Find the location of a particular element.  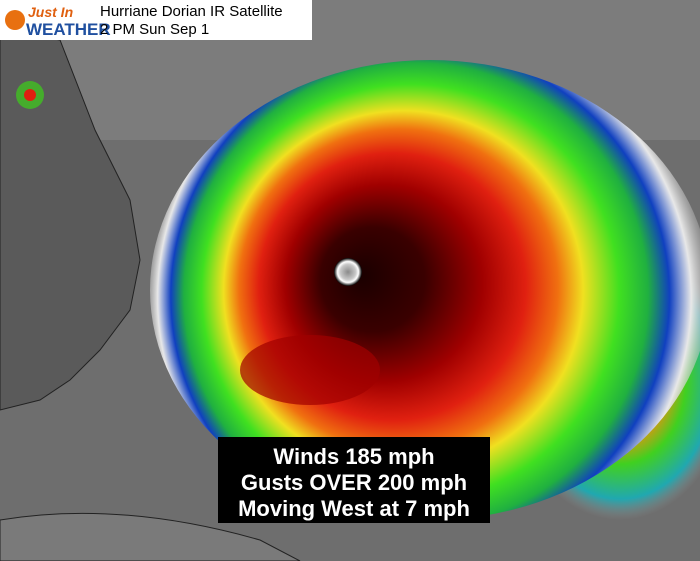

cuba-coast is located at coordinates (150, 536).